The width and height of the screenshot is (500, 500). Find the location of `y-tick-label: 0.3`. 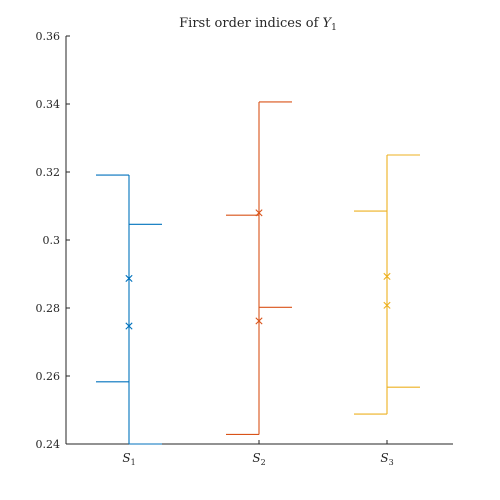

y-tick-label: 0.3 is located at coordinates (52, 240).